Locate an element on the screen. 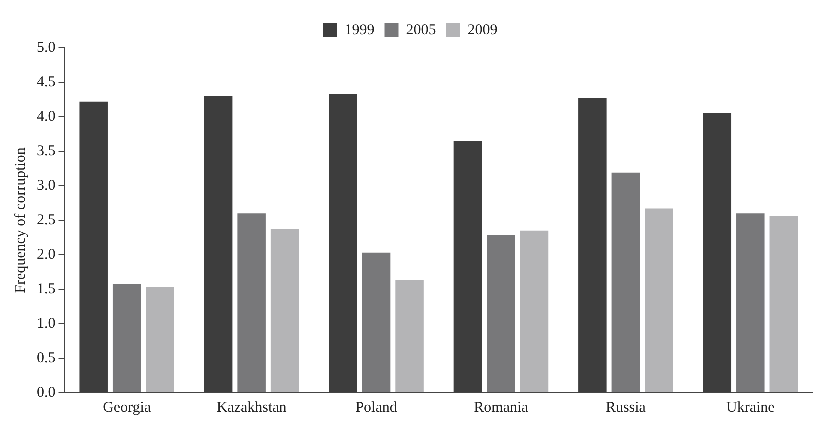  y-tick-label: 5.0 is located at coordinates (46, 48).